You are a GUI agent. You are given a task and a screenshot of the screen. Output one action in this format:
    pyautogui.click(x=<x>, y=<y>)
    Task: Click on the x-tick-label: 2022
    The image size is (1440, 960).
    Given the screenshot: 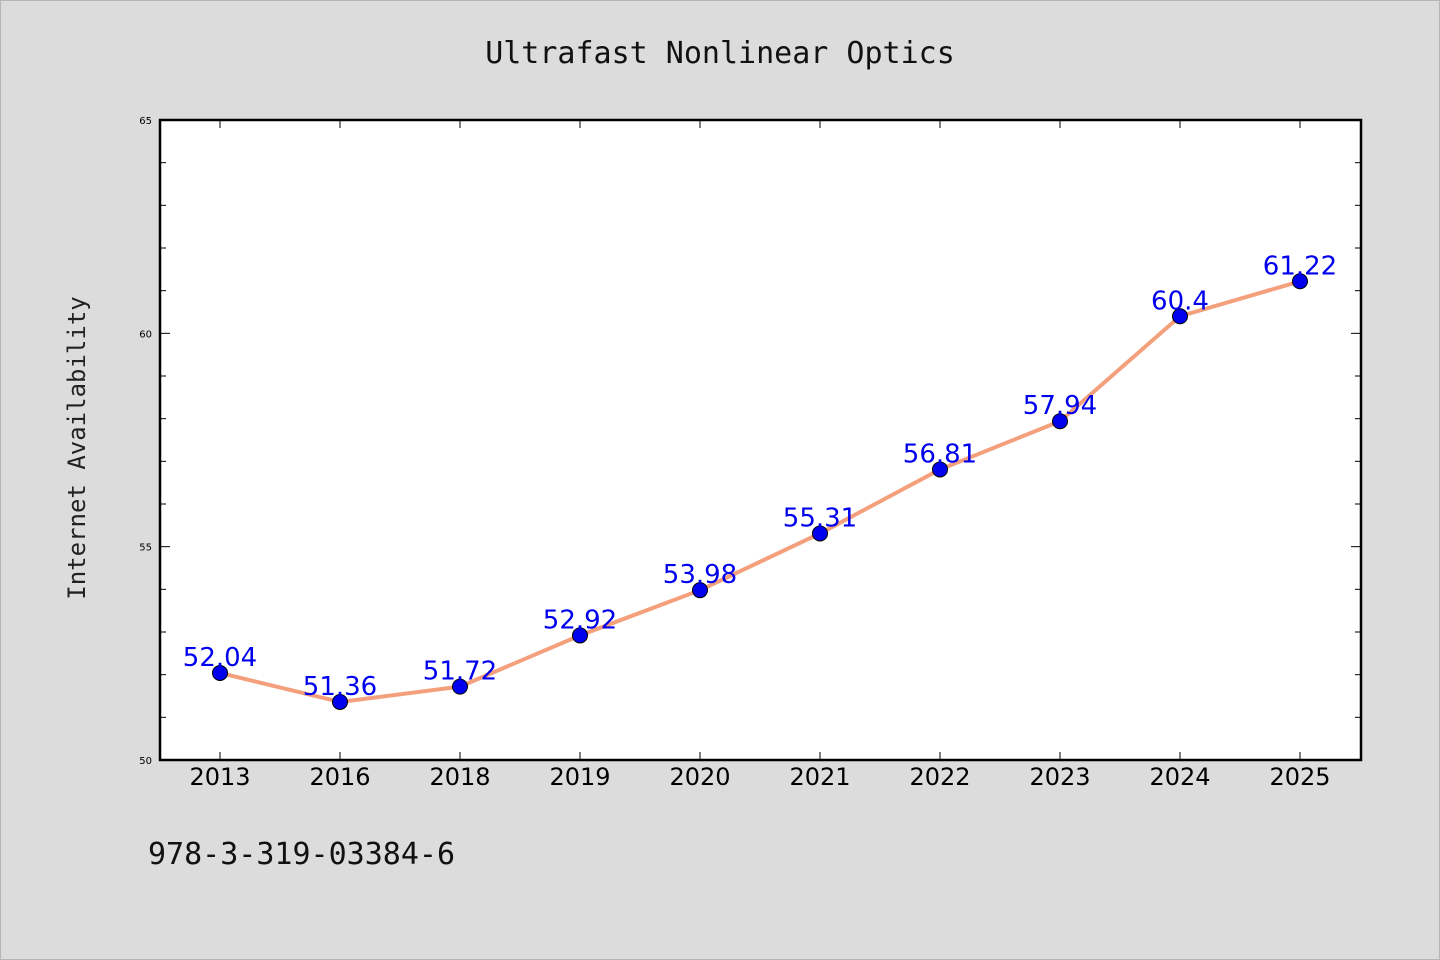 What is the action you would take?
    pyautogui.click(x=939, y=777)
    